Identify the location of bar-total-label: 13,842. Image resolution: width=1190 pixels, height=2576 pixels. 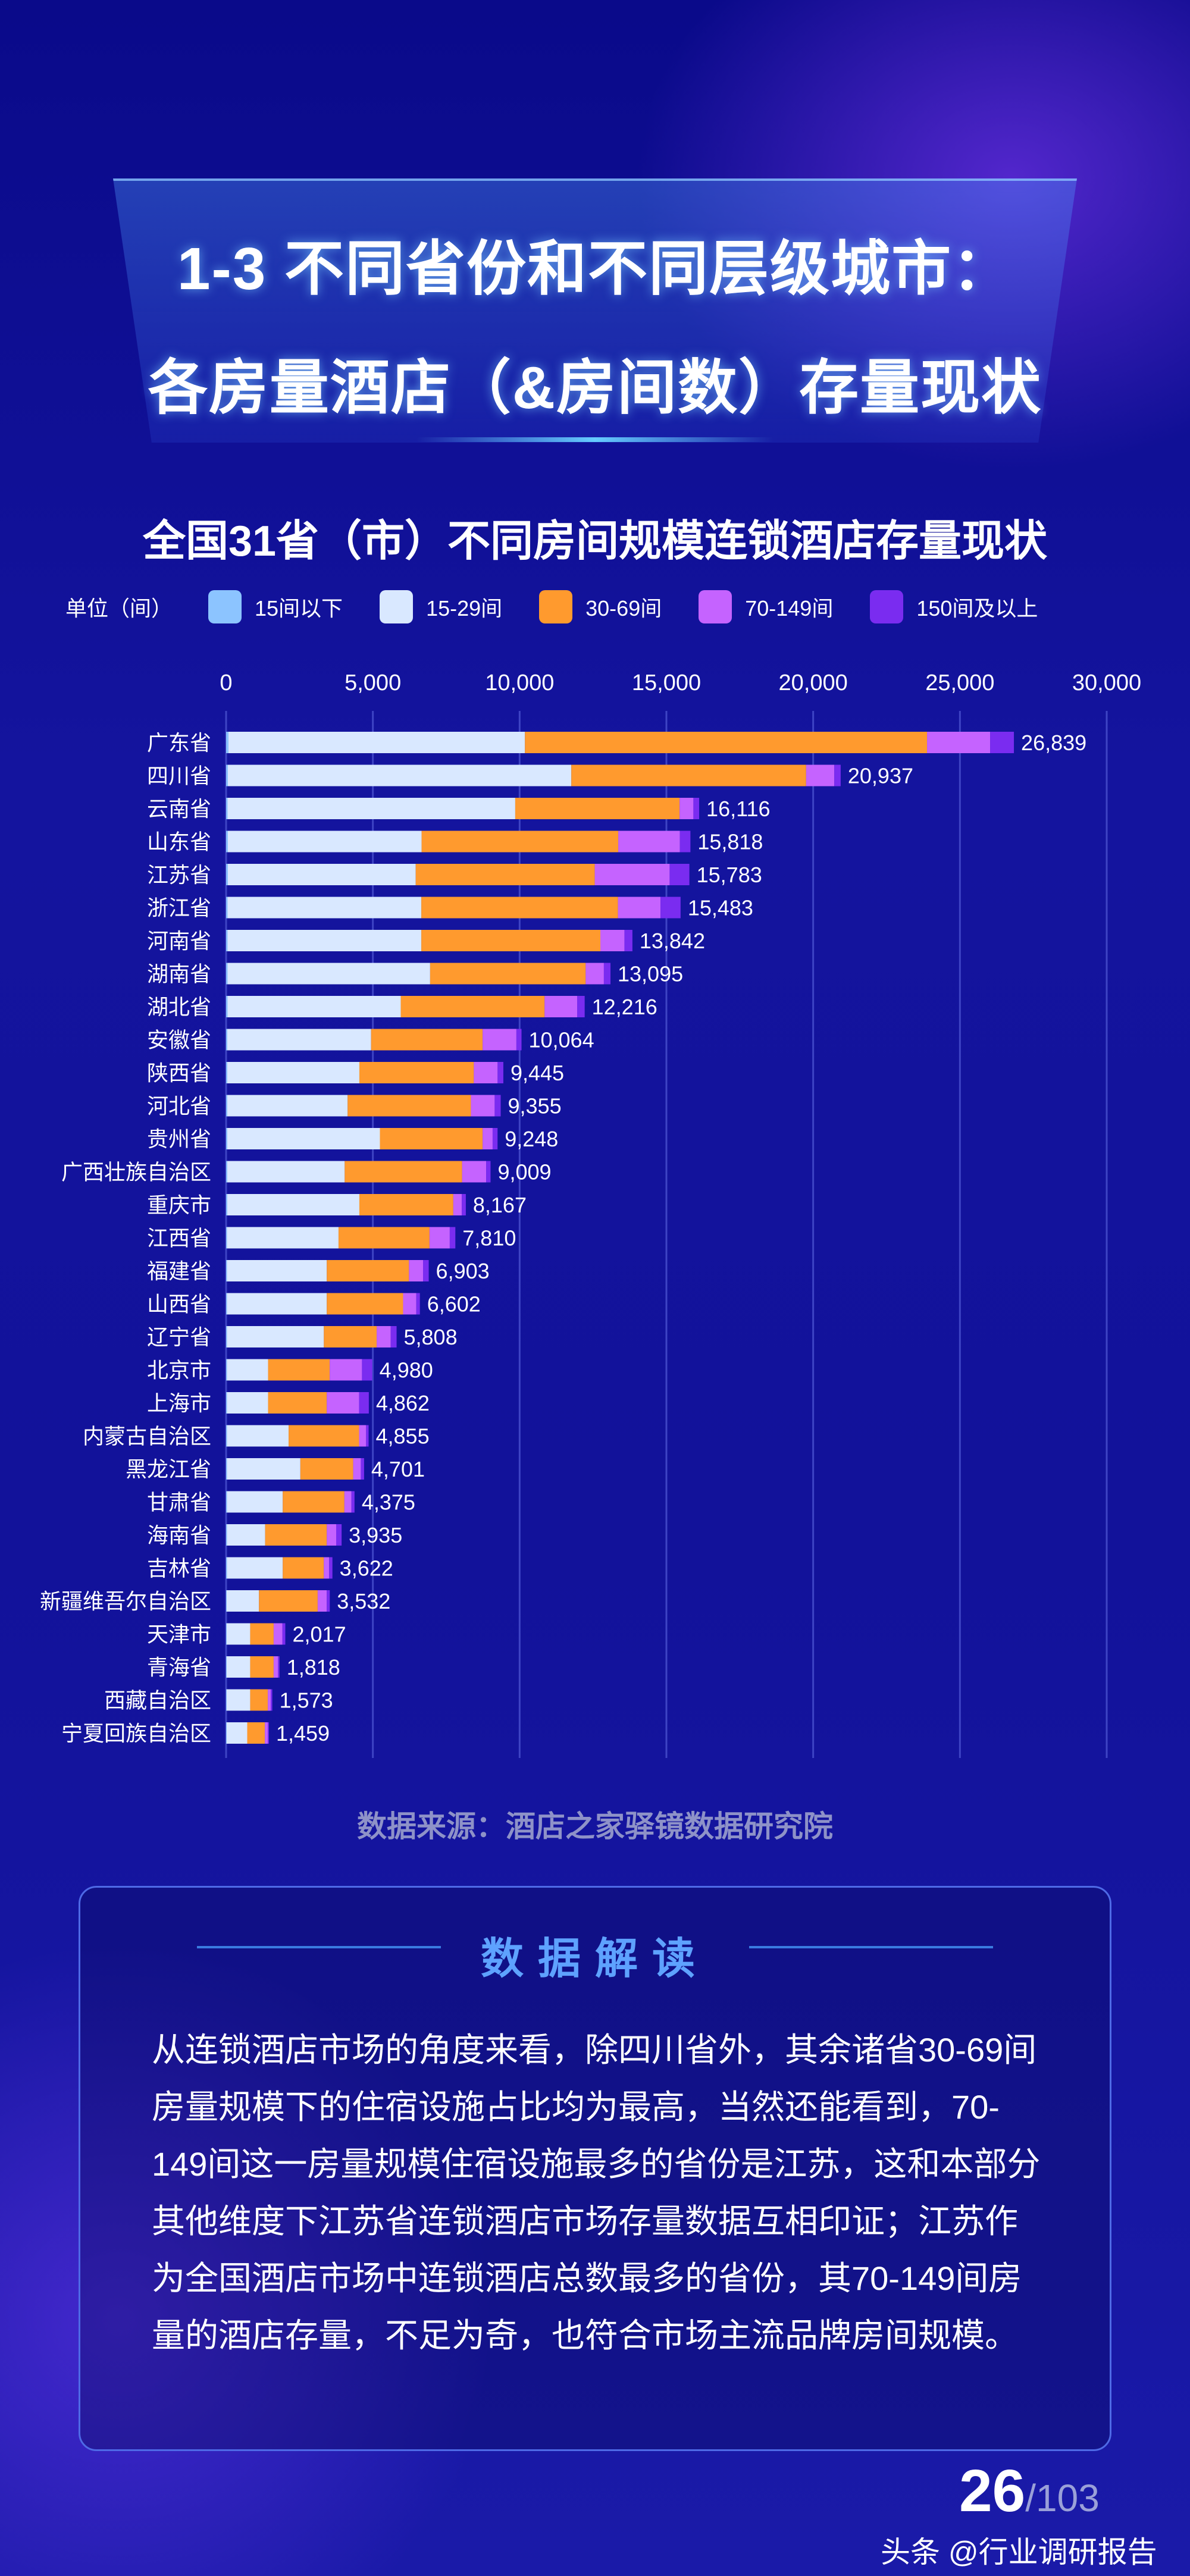
(672, 941).